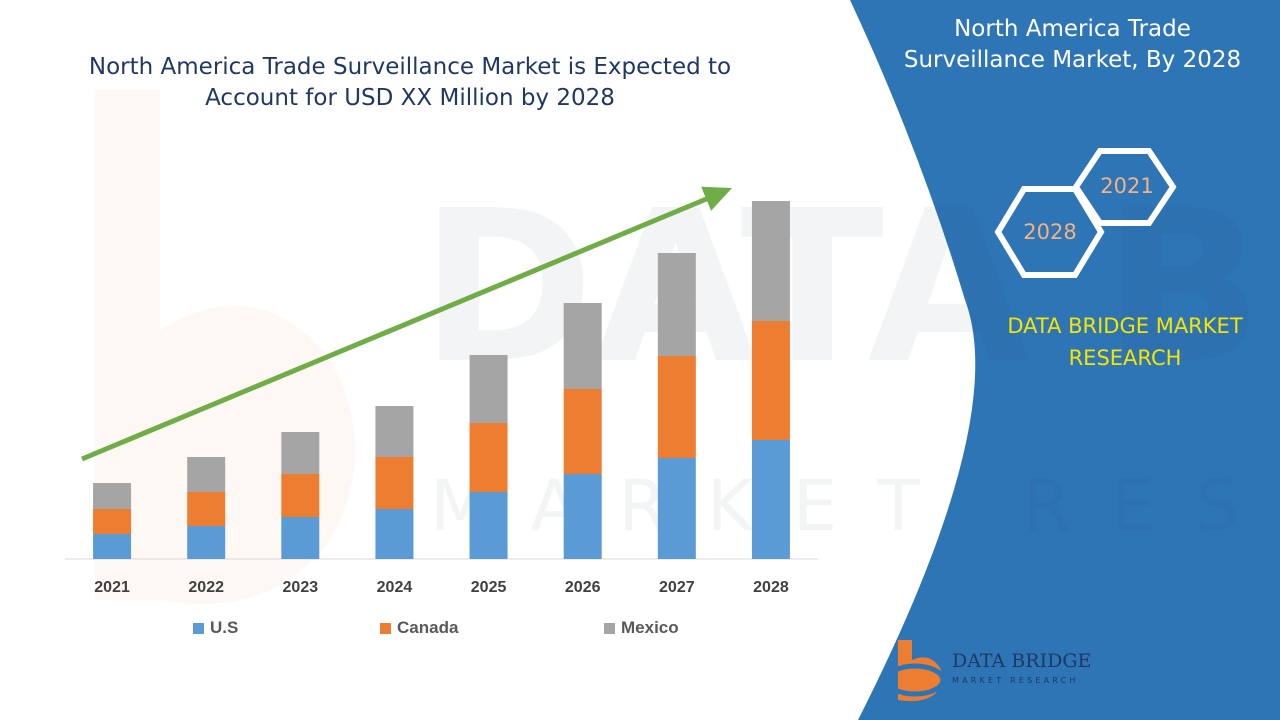 The height and width of the screenshot is (720, 1280). Describe the element at coordinates (582, 516) in the screenshot. I see `bar-u-s-2026` at that location.